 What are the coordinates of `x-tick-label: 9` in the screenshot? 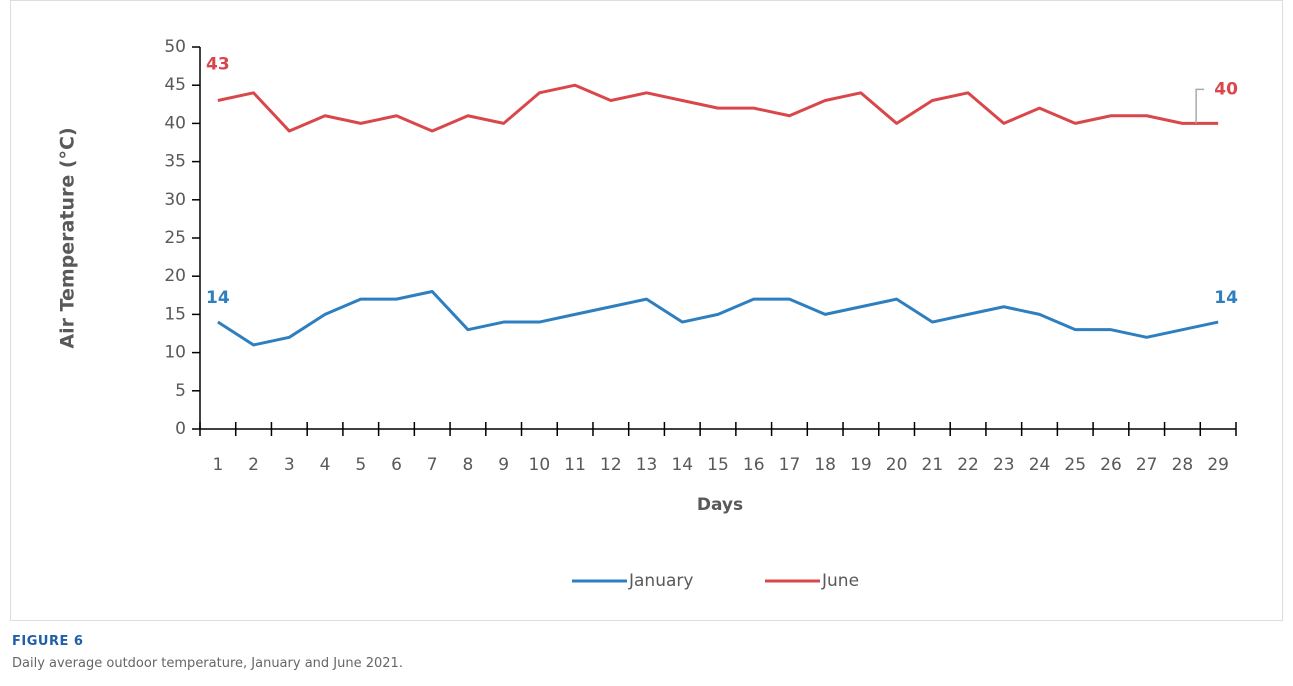 It's located at (503, 465).